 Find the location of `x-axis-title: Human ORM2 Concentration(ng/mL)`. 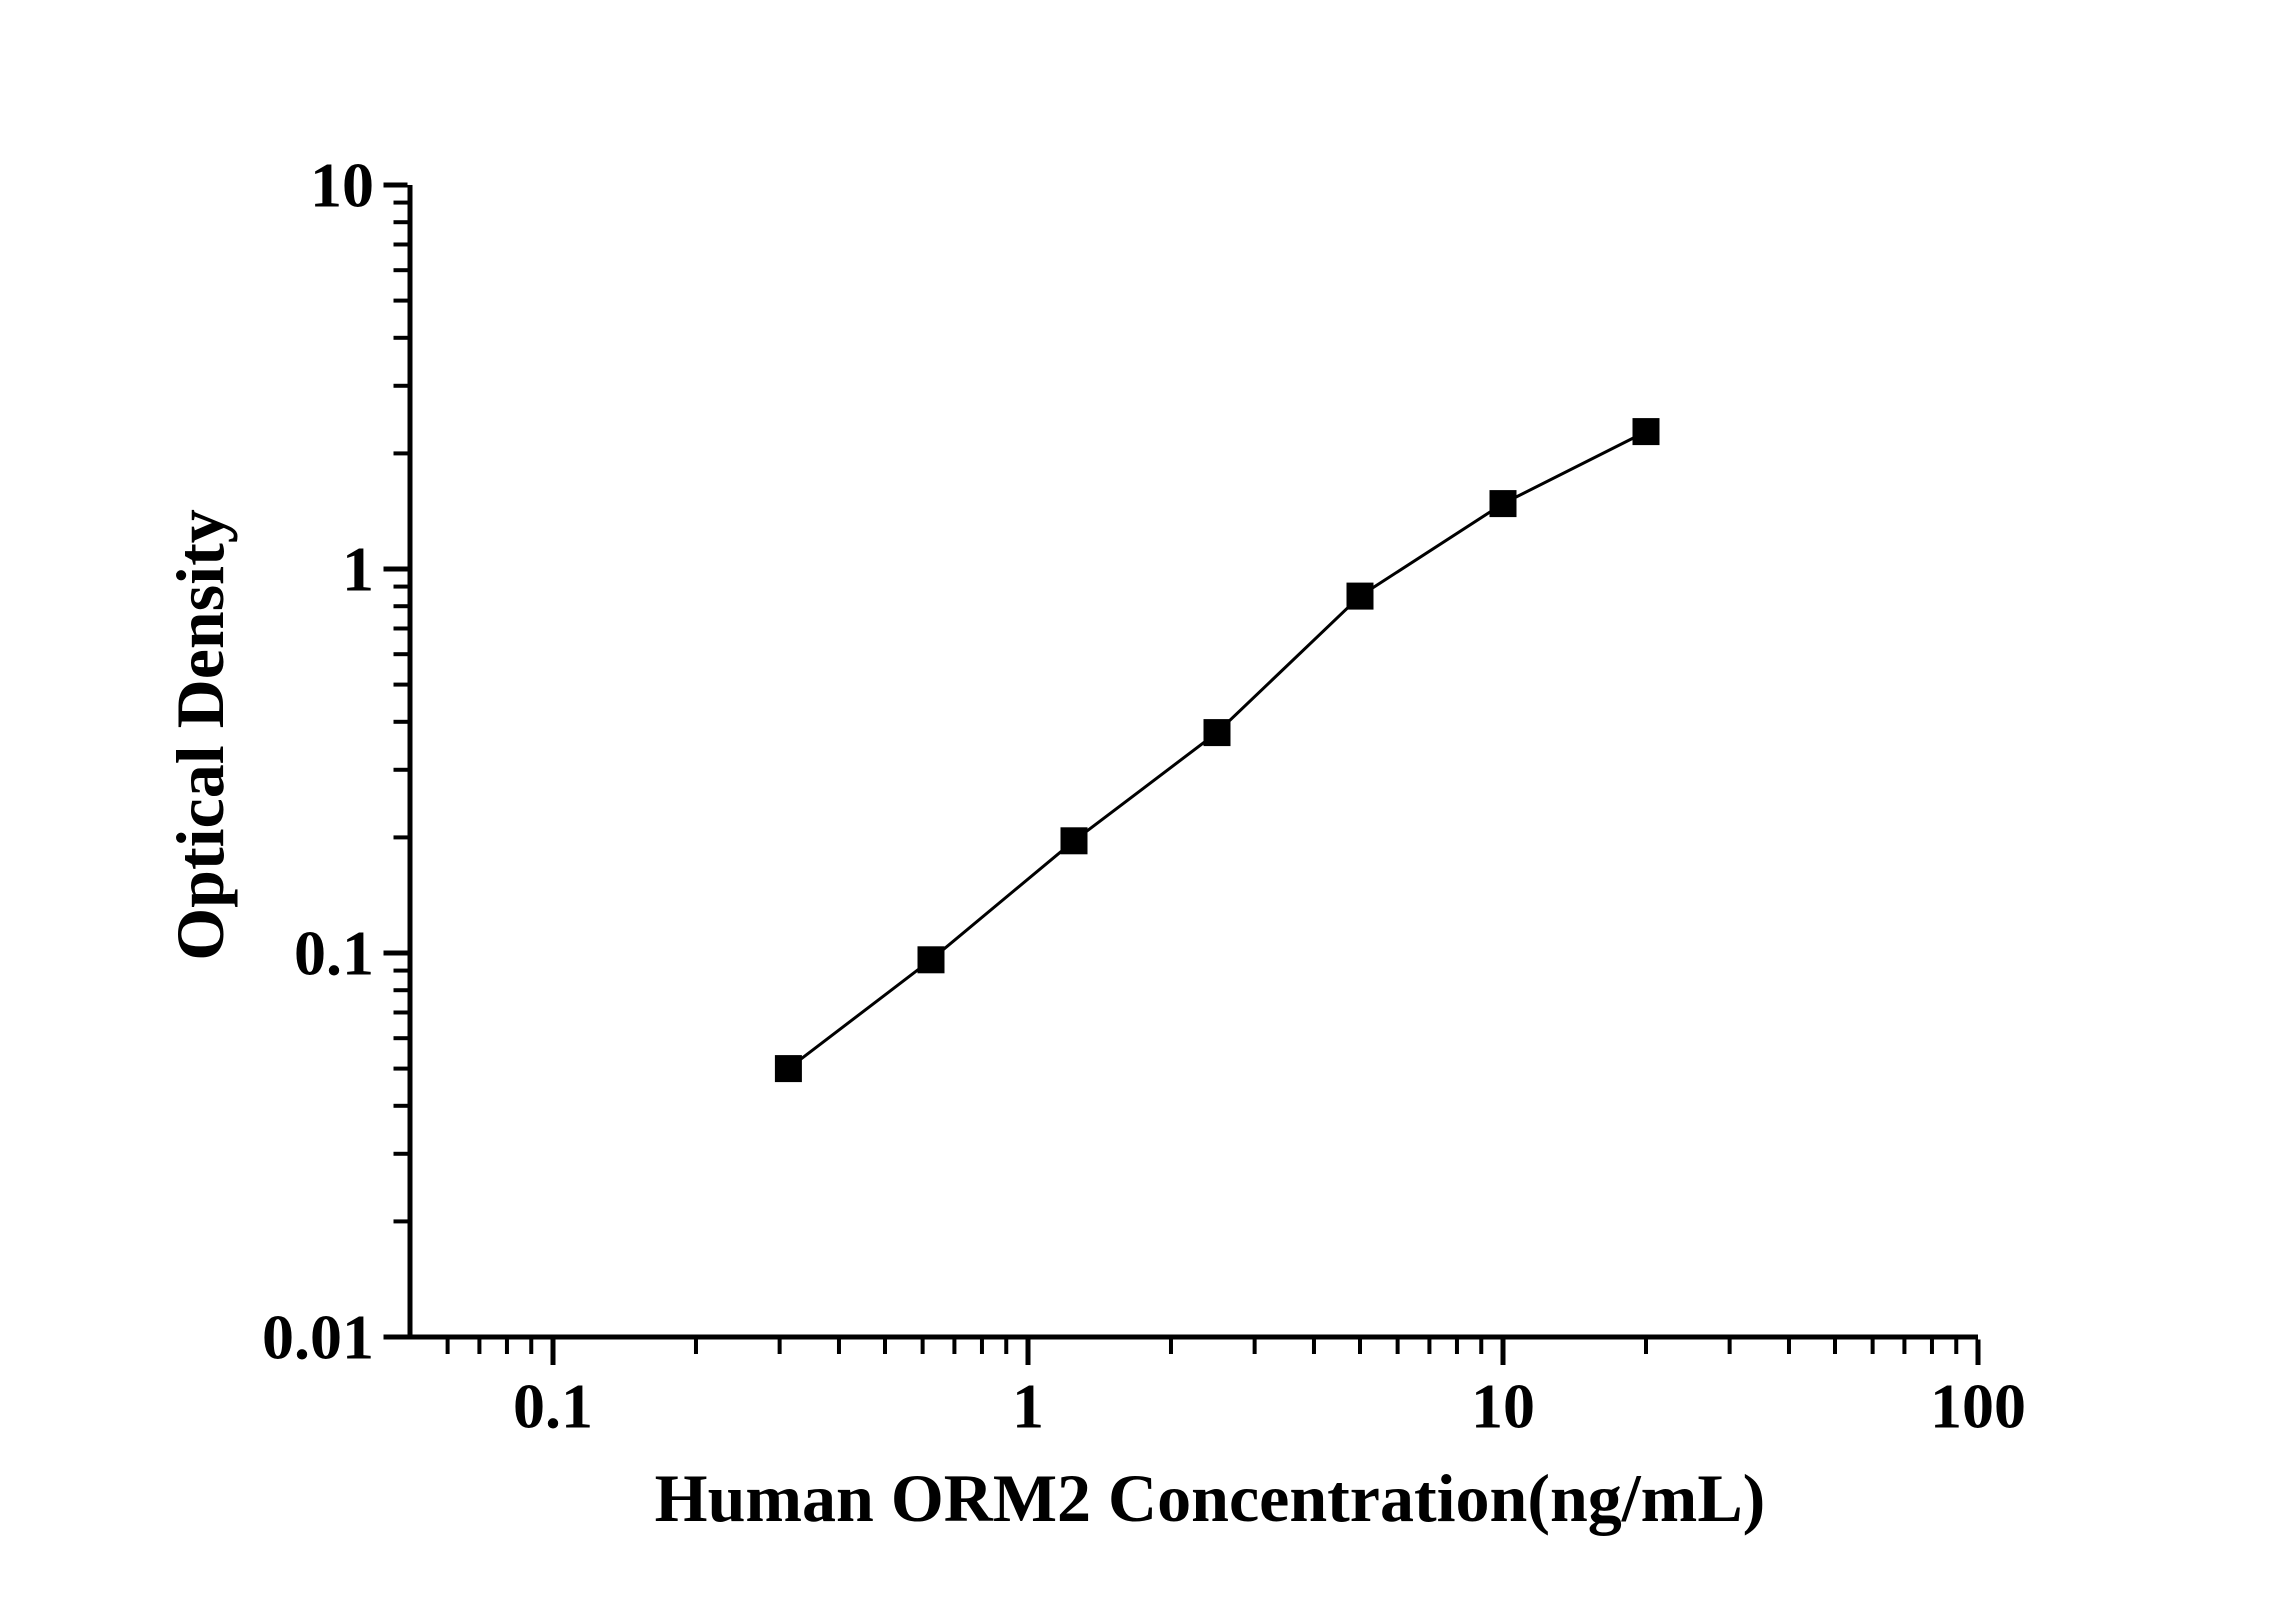

x-axis-title: Human ORM2 Concentration(ng/mL) is located at coordinates (1210, 1498).